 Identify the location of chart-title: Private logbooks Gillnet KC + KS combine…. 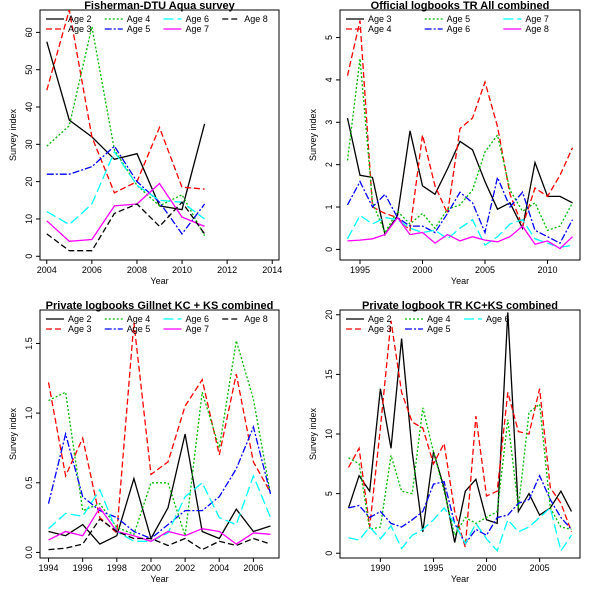
(160, 306).